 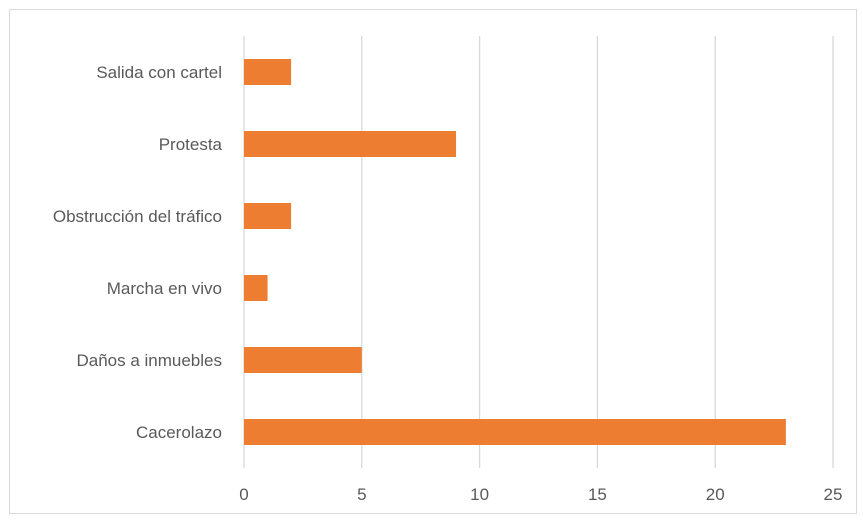 What do you see at coordinates (833, 494) in the screenshot?
I see `x-tick-label: 25` at bounding box center [833, 494].